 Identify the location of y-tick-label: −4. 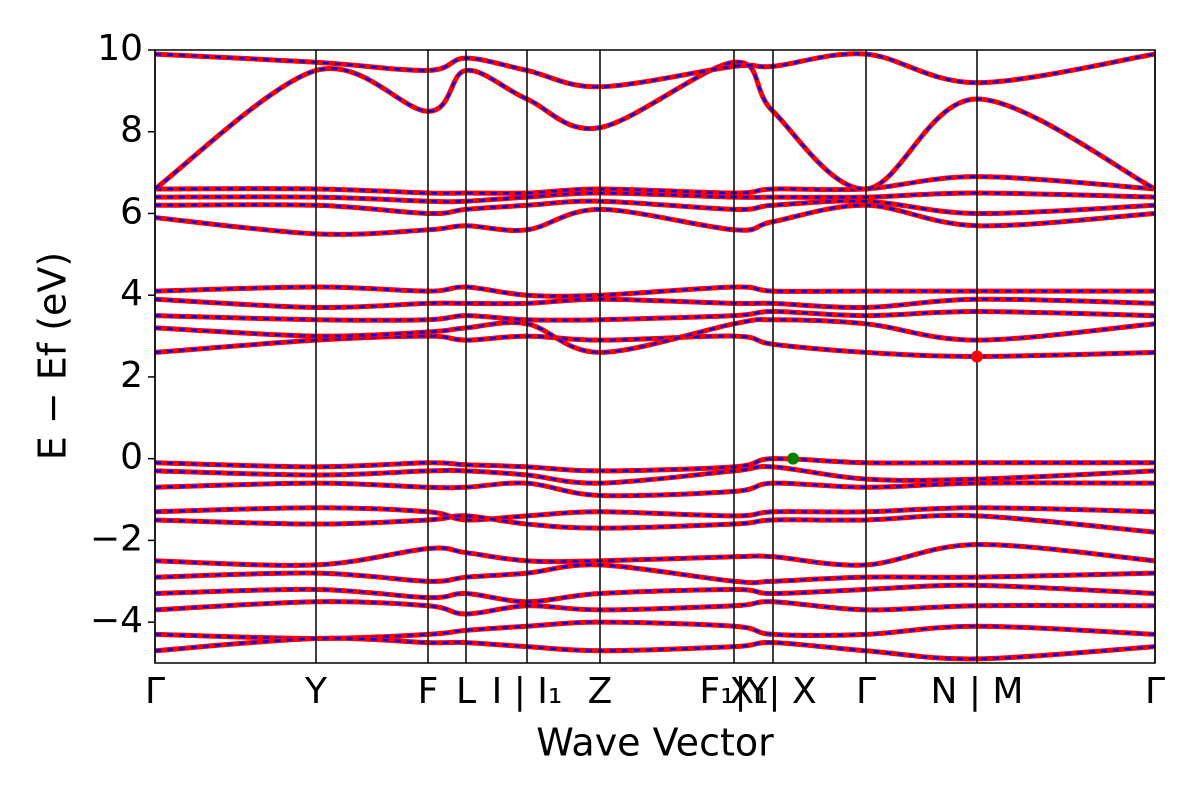
(116, 620).